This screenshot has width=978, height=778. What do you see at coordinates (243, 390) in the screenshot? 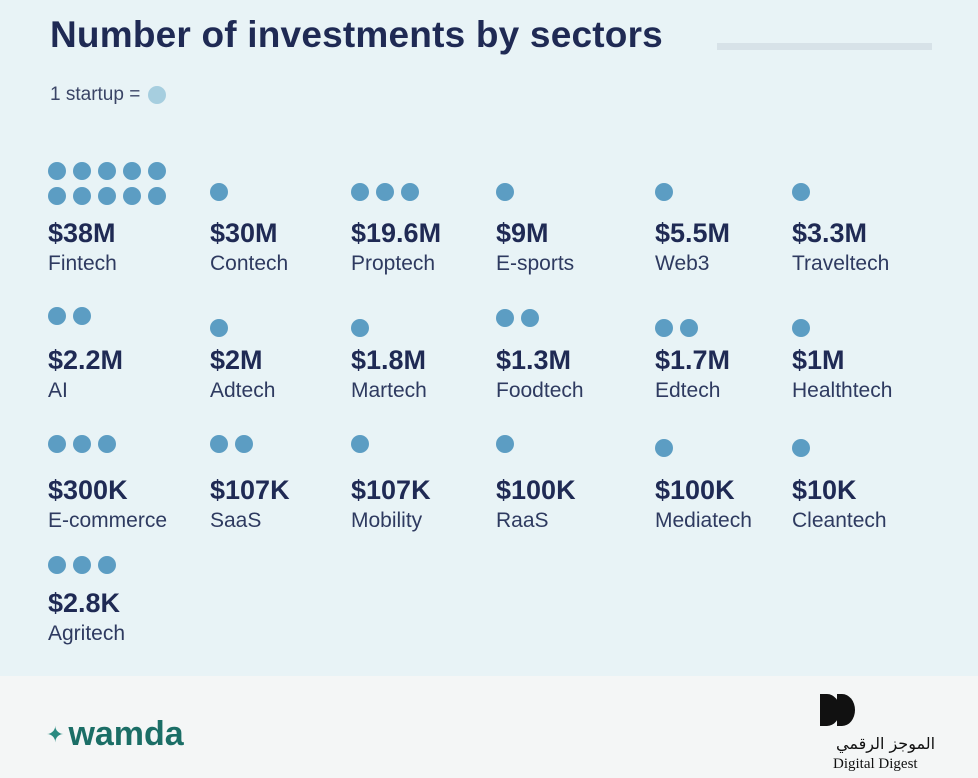
I see `sector-label: Adtech` at bounding box center [243, 390].